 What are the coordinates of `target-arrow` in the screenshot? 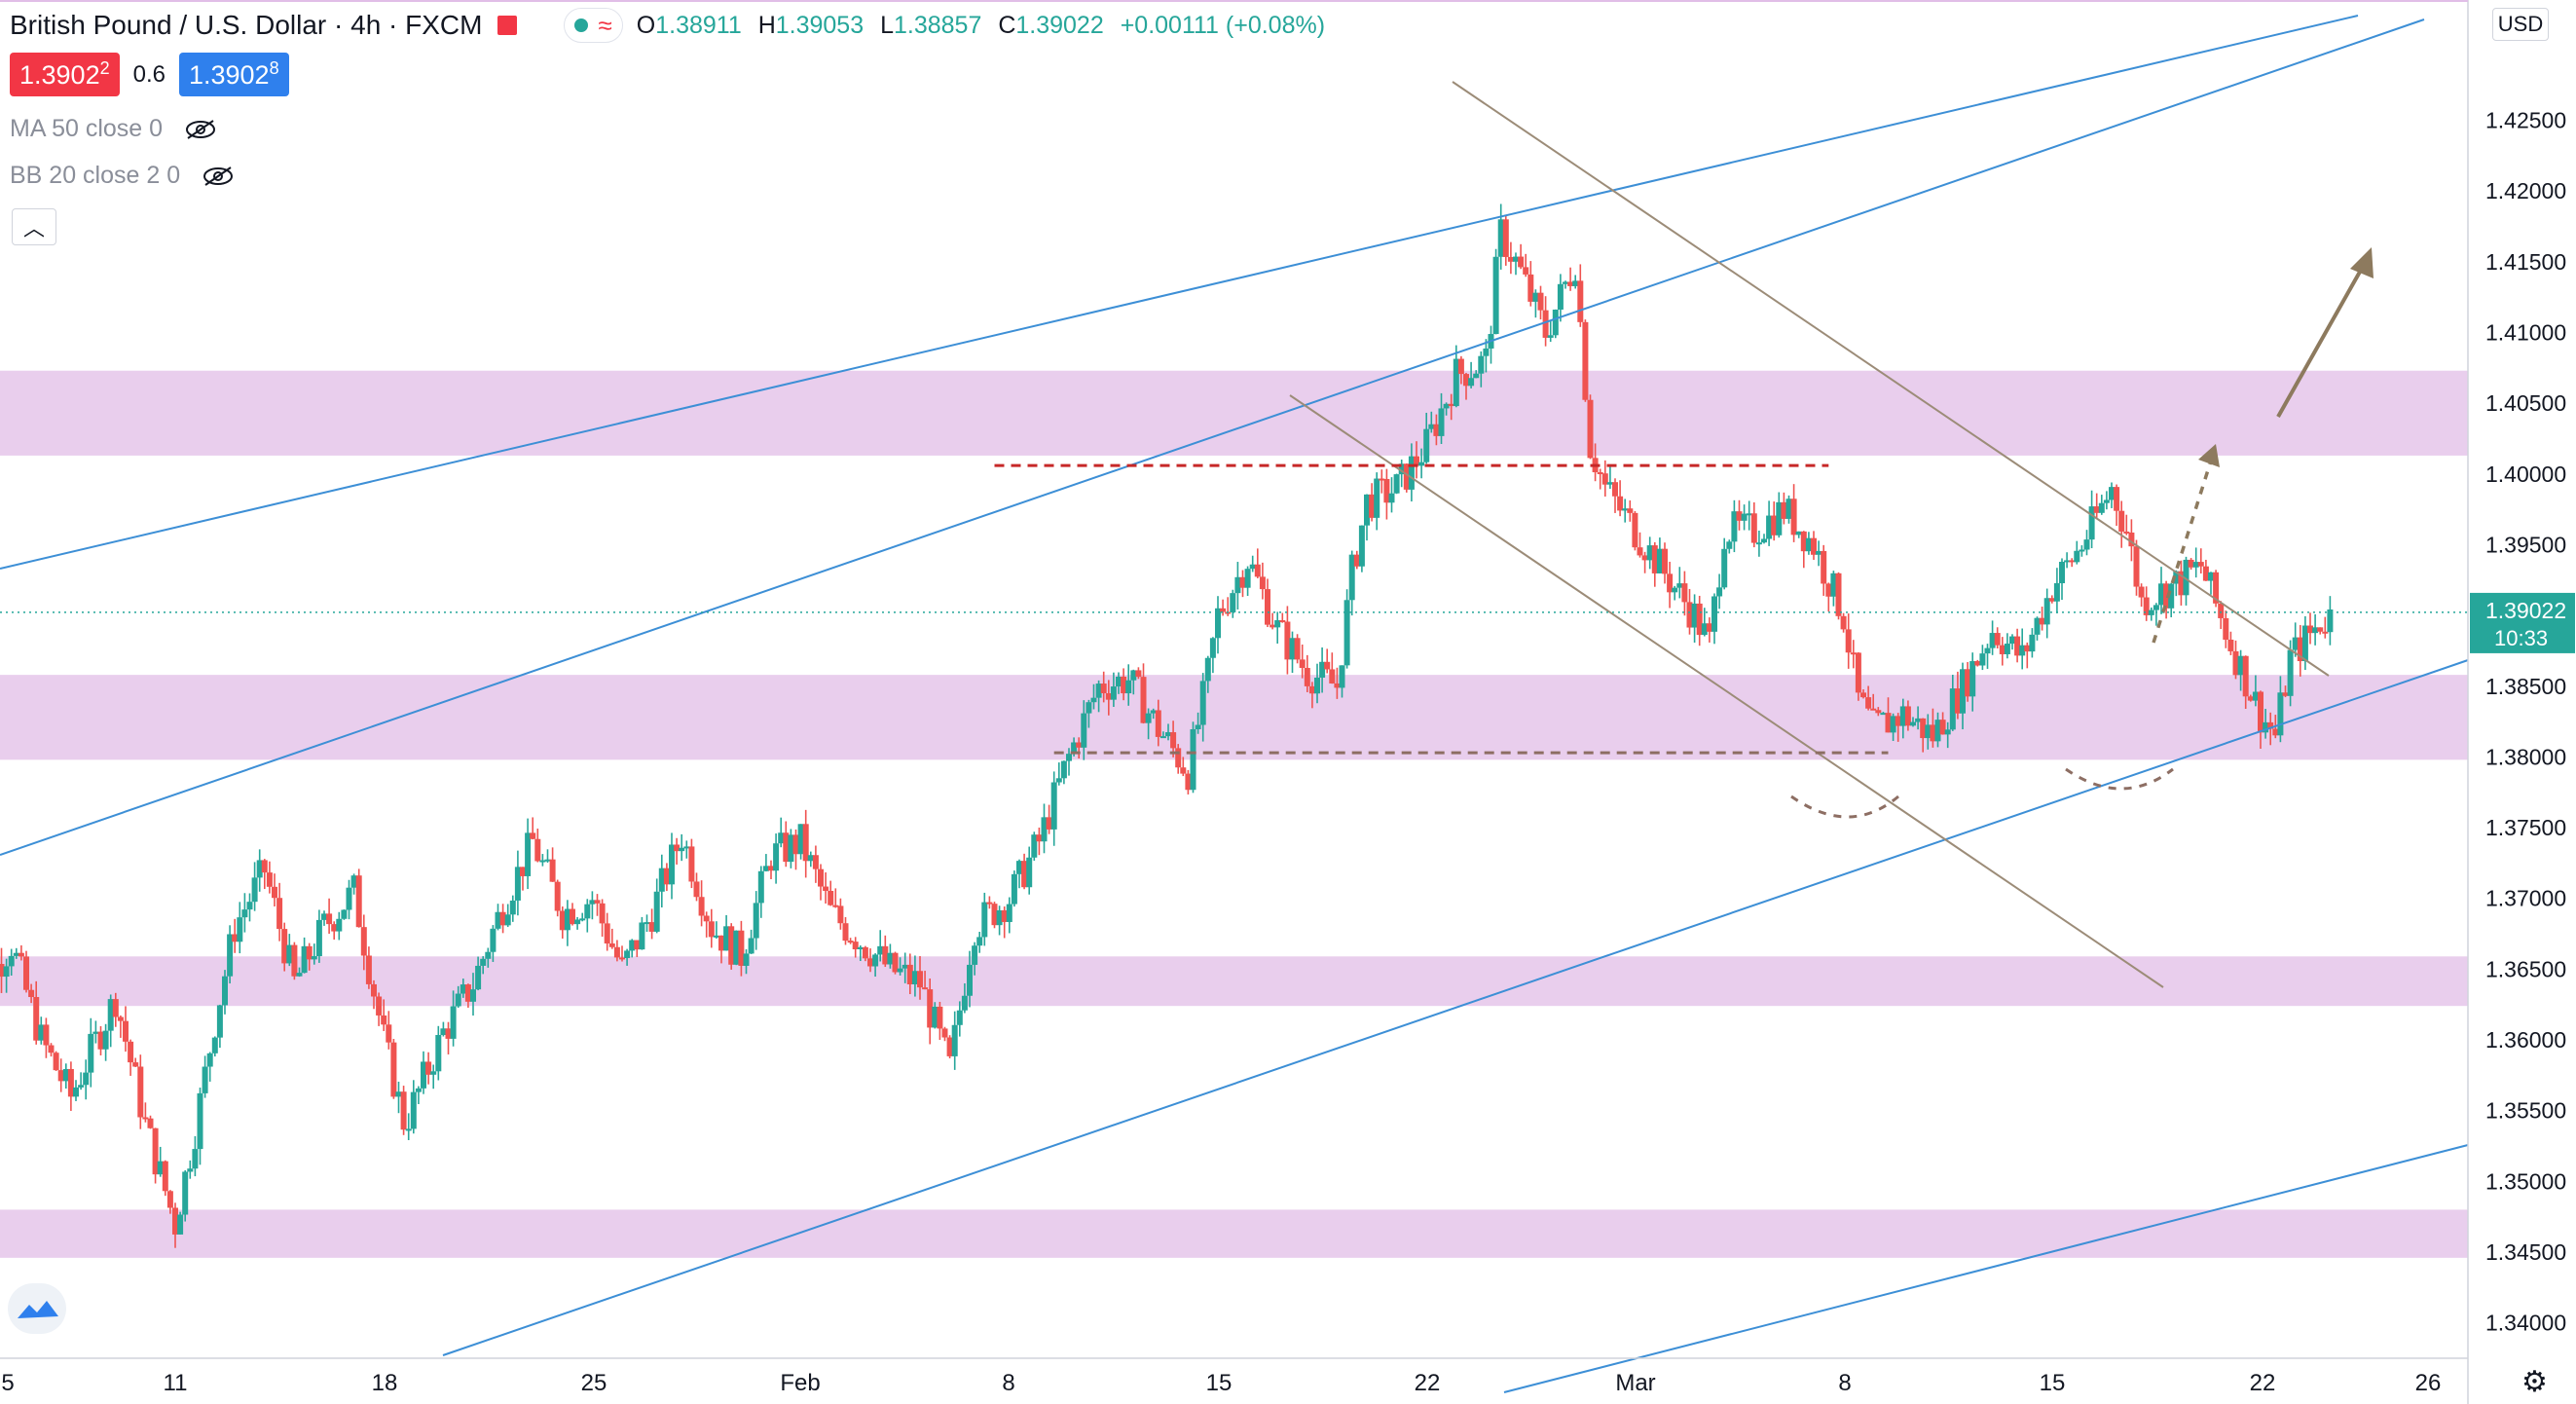 It's located at (2321, 341).